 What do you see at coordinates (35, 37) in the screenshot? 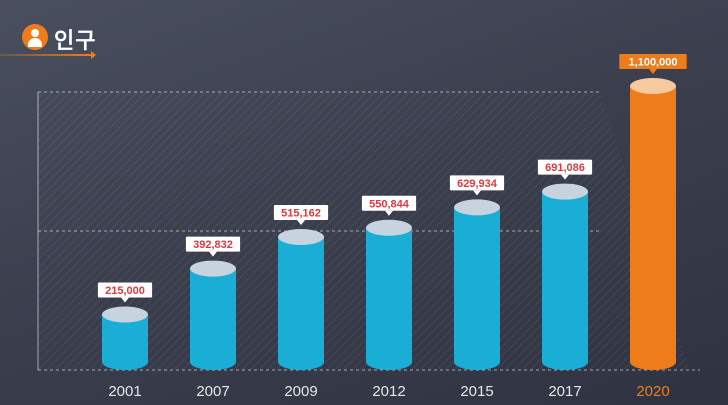
I see `person-icon` at bounding box center [35, 37].